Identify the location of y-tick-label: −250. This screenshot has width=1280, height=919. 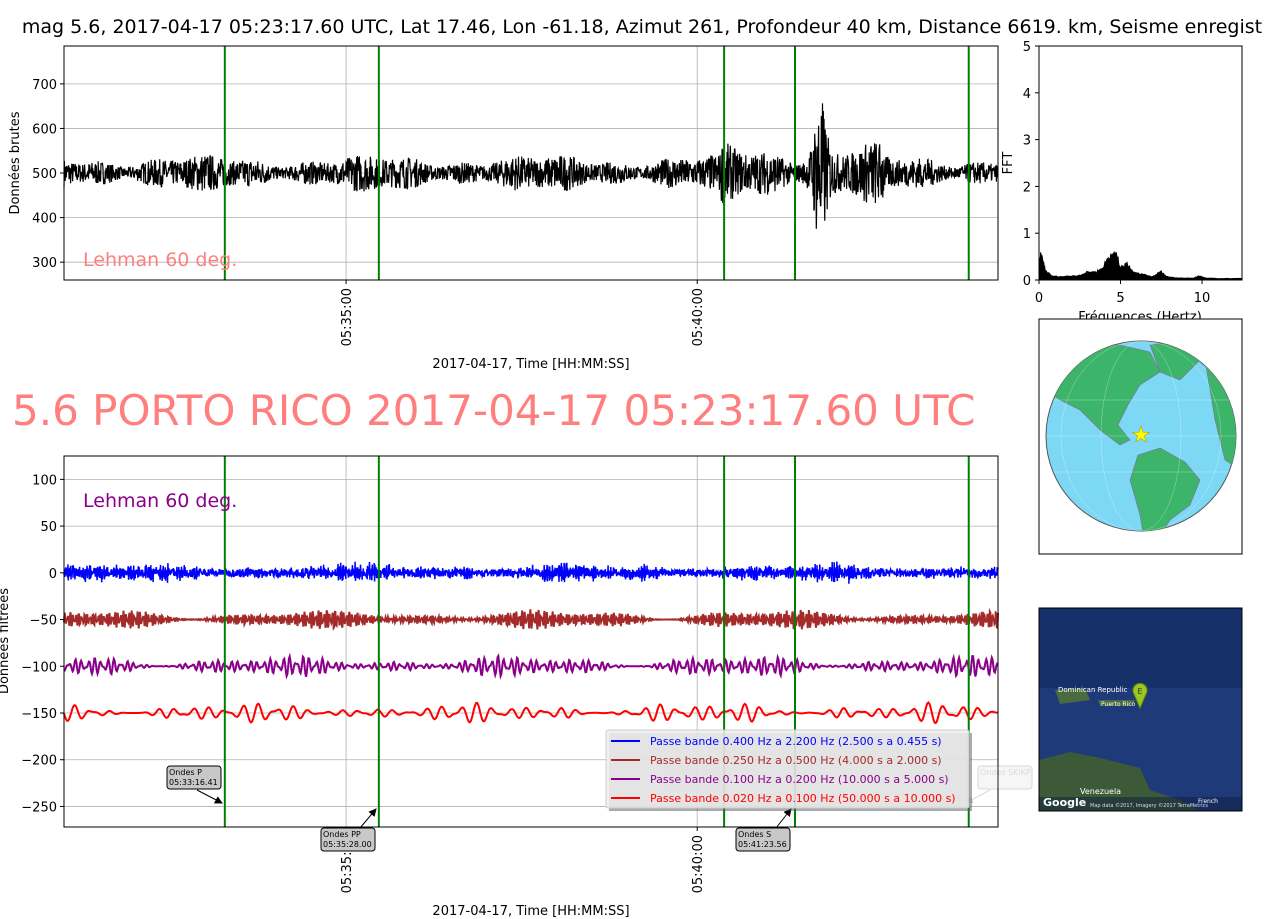
(39, 807).